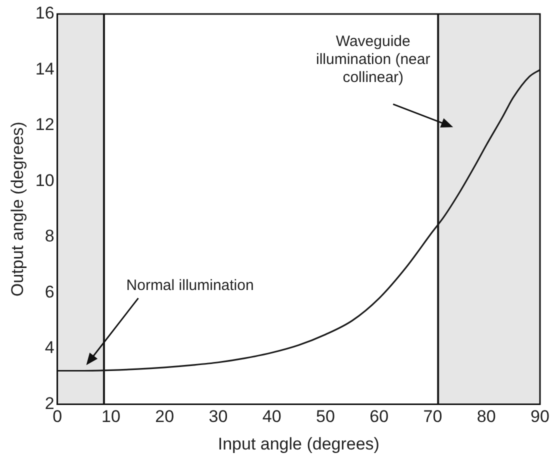 Image resolution: width=554 pixels, height=463 pixels. I want to click on x-tick-label: 90, so click(540, 416).